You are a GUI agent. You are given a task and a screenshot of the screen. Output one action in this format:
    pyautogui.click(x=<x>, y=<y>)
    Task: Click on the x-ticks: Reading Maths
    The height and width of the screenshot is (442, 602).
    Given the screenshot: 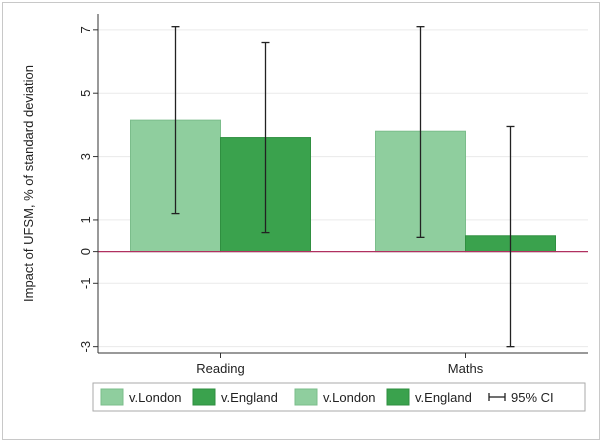 What is the action you would take?
    pyautogui.click(x=340, y=364)
    